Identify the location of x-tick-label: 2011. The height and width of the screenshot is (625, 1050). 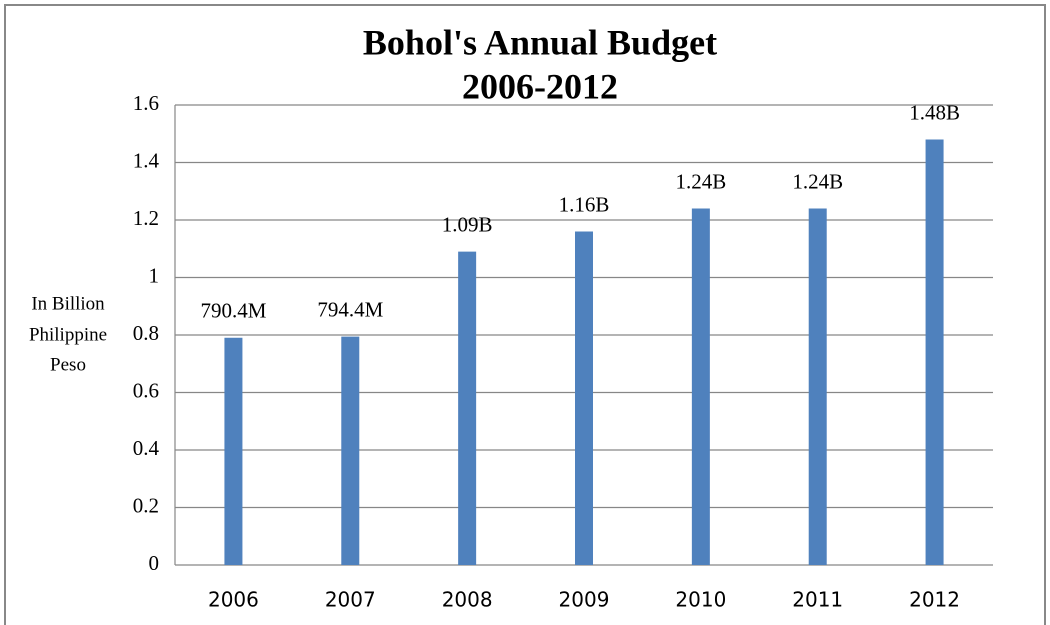
(817, 600).